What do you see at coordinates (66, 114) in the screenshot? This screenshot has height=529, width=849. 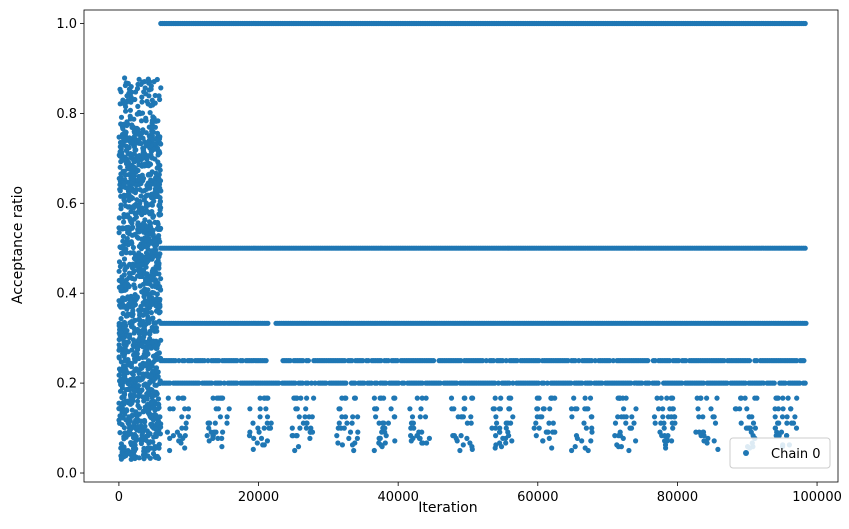 I see `y-tick-label: 0.8` at bounding box center [66, 114].